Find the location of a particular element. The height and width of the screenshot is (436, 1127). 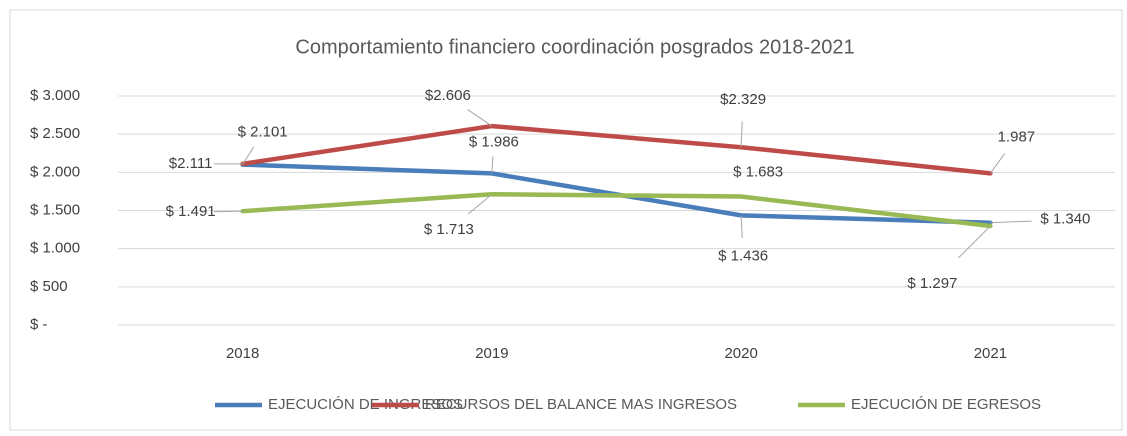

y-tick-label: $ 1.000 is located at coordinates (55, 248).